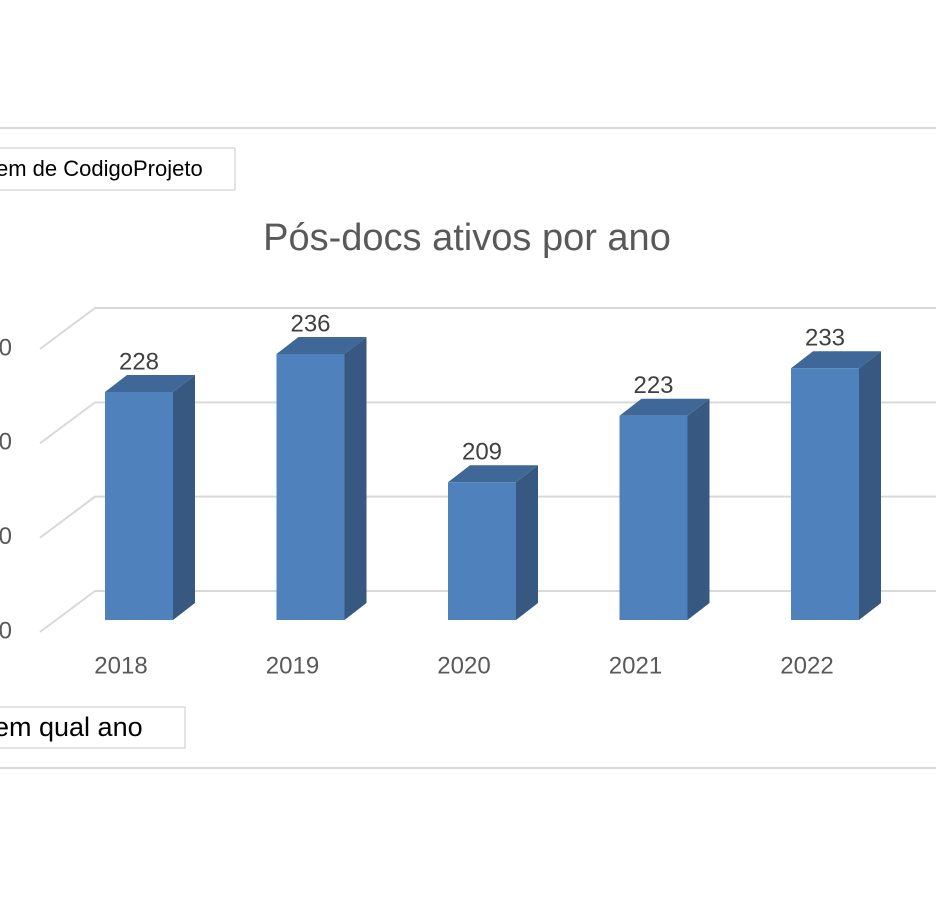  Describe the element at coordinates (101, 168) in the screenshot. I see `field-button-label: em de CodigoProjeto` at that location.